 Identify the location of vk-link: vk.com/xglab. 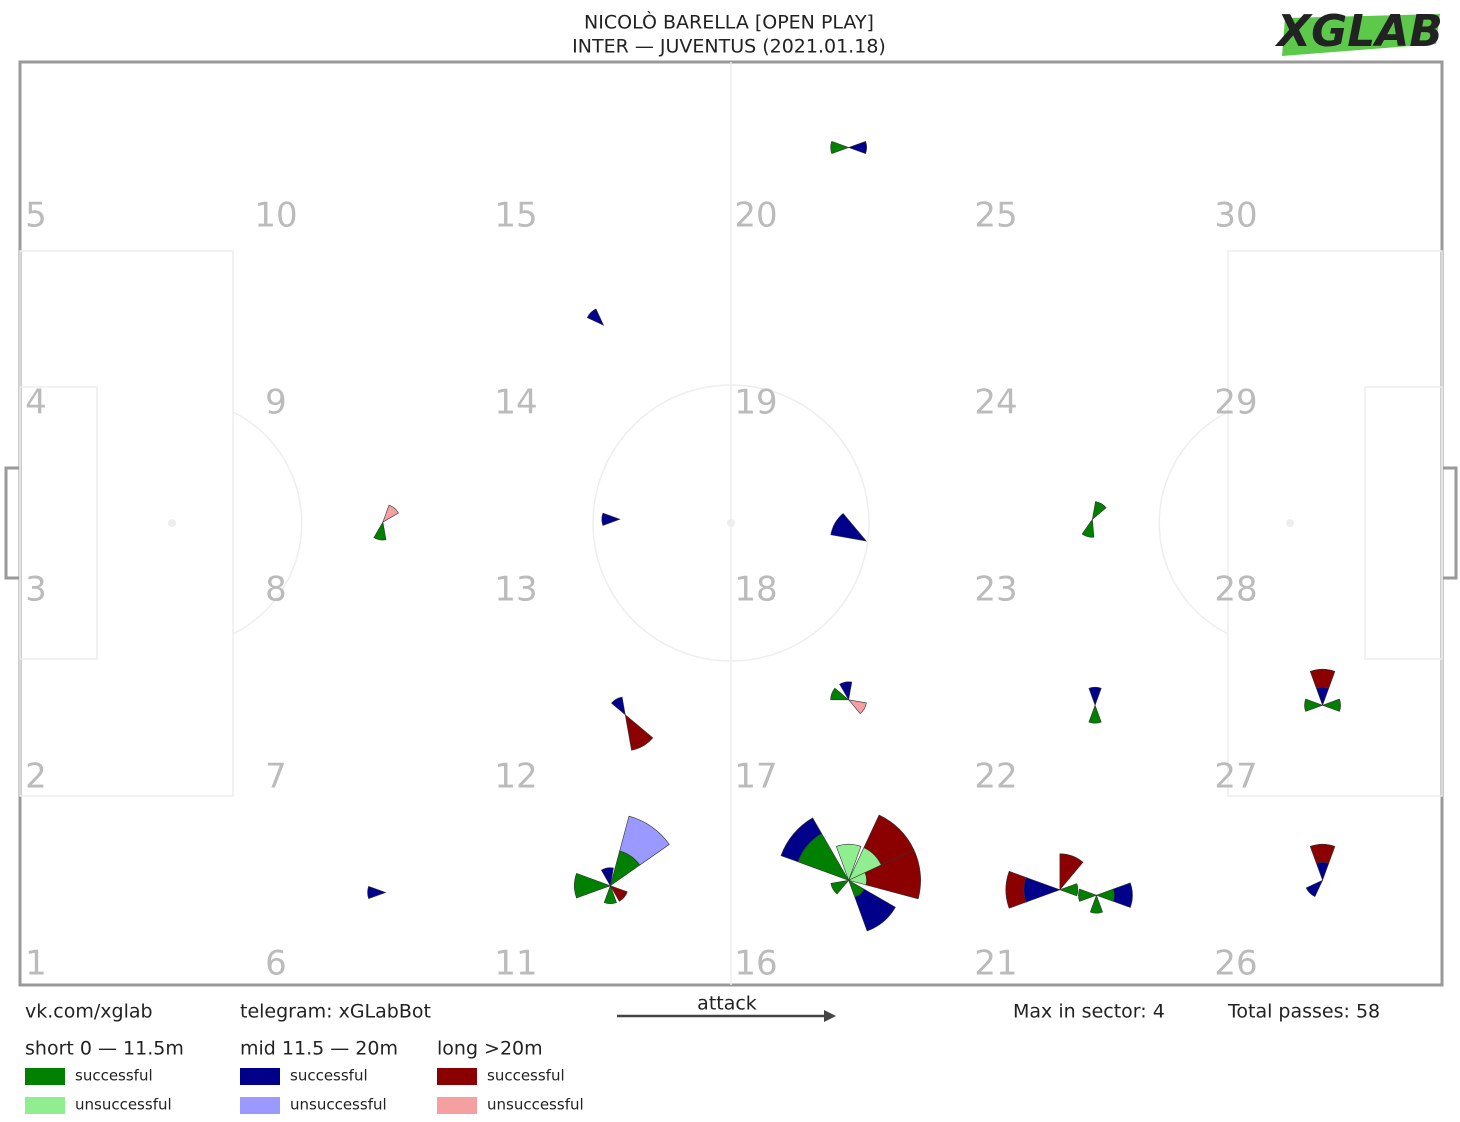
(89, 1012).